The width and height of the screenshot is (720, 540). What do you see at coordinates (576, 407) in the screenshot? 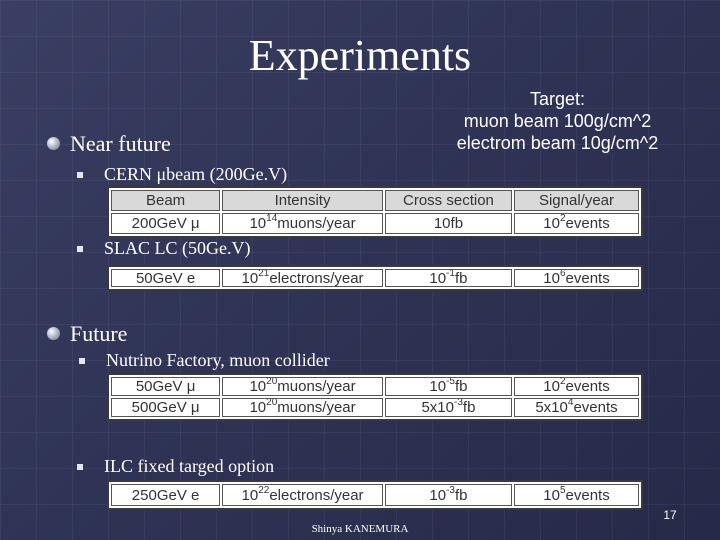
I see `signal-cell: 5x10 4 events` at bounding box center [576, 407].